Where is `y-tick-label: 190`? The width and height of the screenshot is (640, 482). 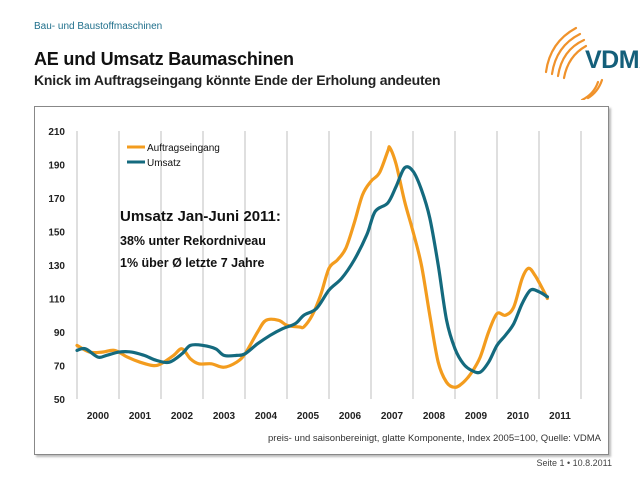 y-tick-label: 190 is located at coordinates (56, 166).